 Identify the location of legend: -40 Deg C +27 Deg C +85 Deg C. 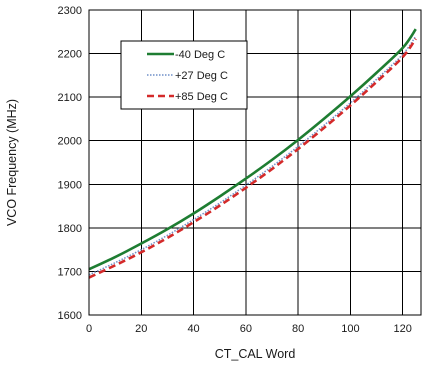
(184, 75).